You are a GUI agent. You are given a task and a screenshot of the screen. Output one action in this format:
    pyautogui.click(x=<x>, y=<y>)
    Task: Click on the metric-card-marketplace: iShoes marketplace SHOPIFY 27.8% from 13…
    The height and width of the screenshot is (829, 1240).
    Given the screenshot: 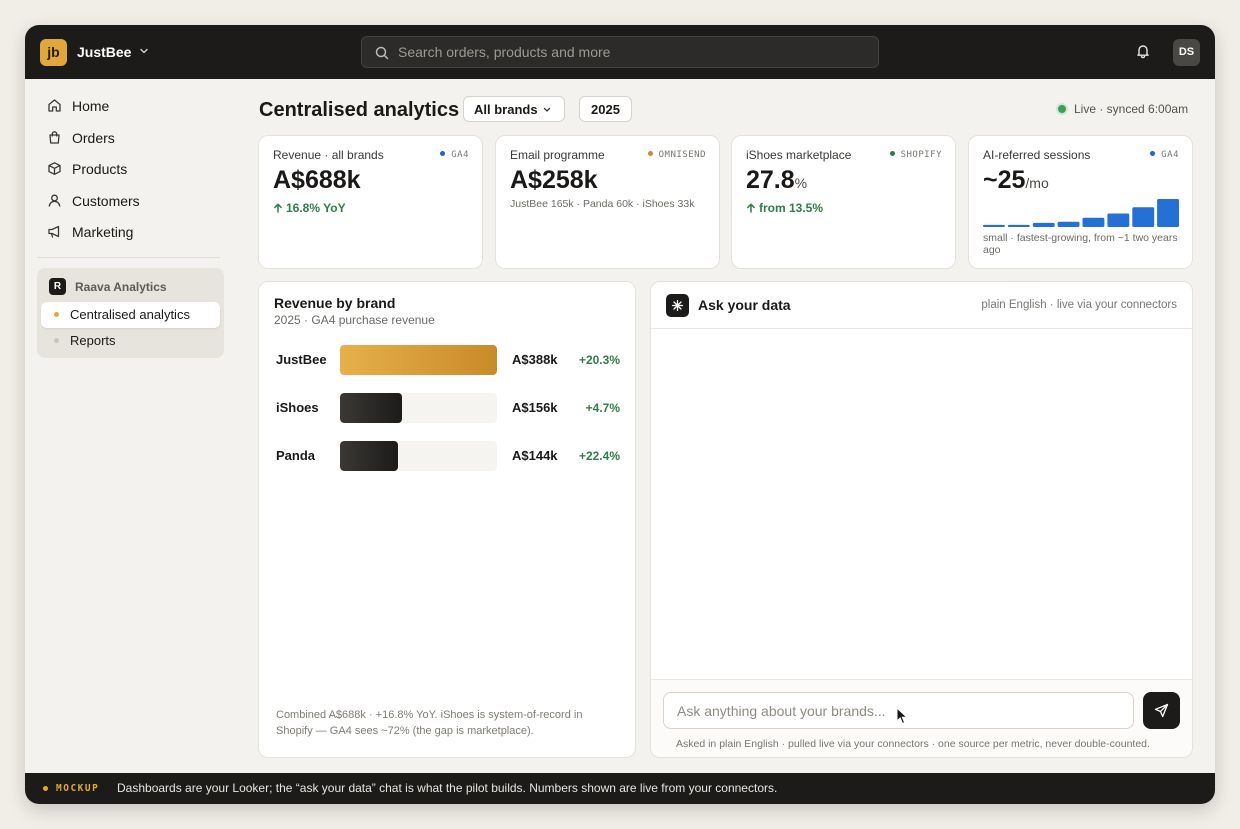 What is the action you would take?
    pyautogui.click(x=843, y=202)
    